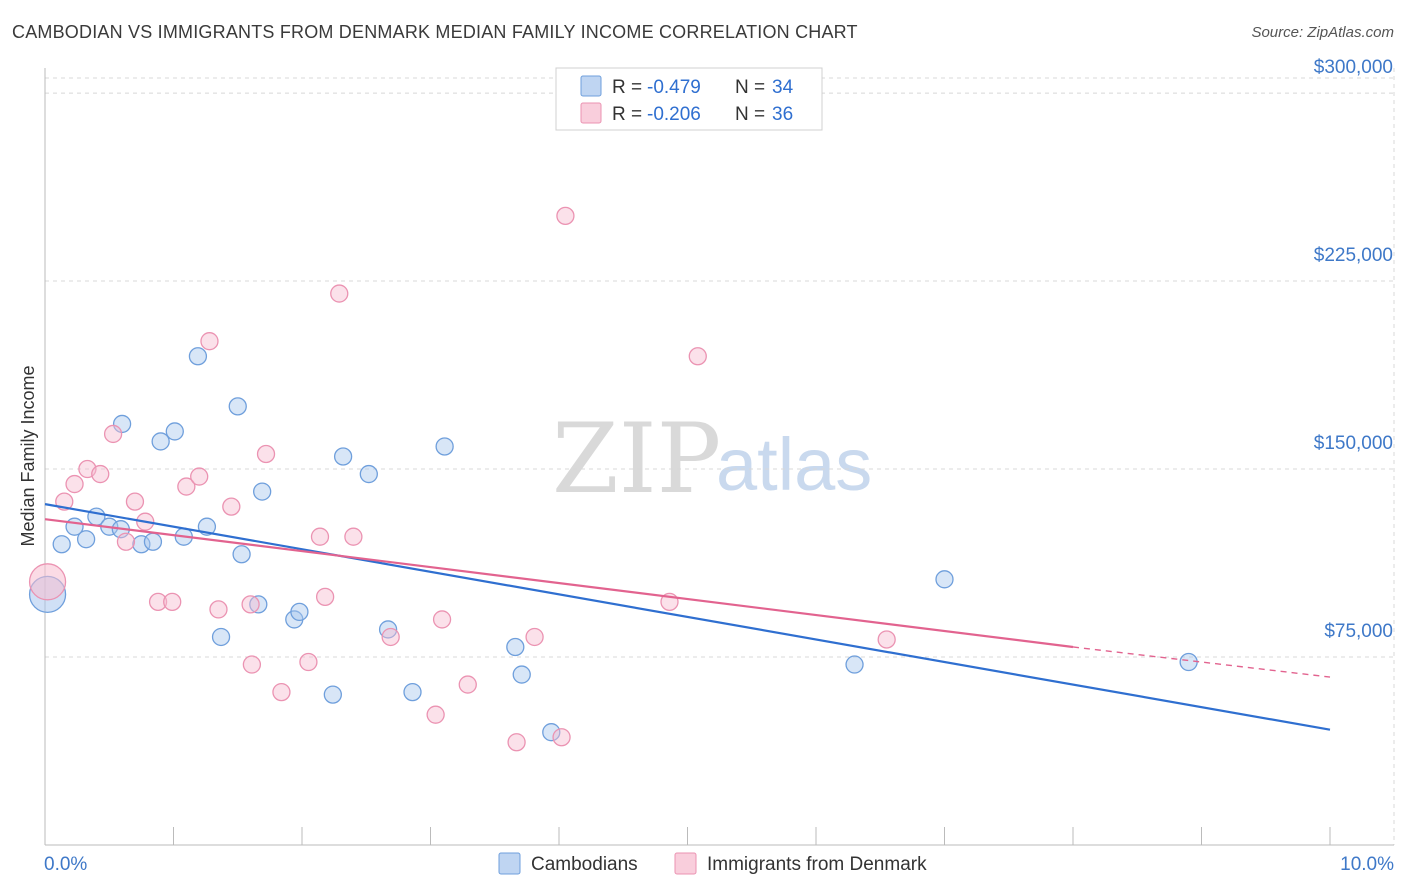  Describe the element at coordinates (584, 864) in the screenshot. I see `legend-label-cambodians: Cambodians` at that location.